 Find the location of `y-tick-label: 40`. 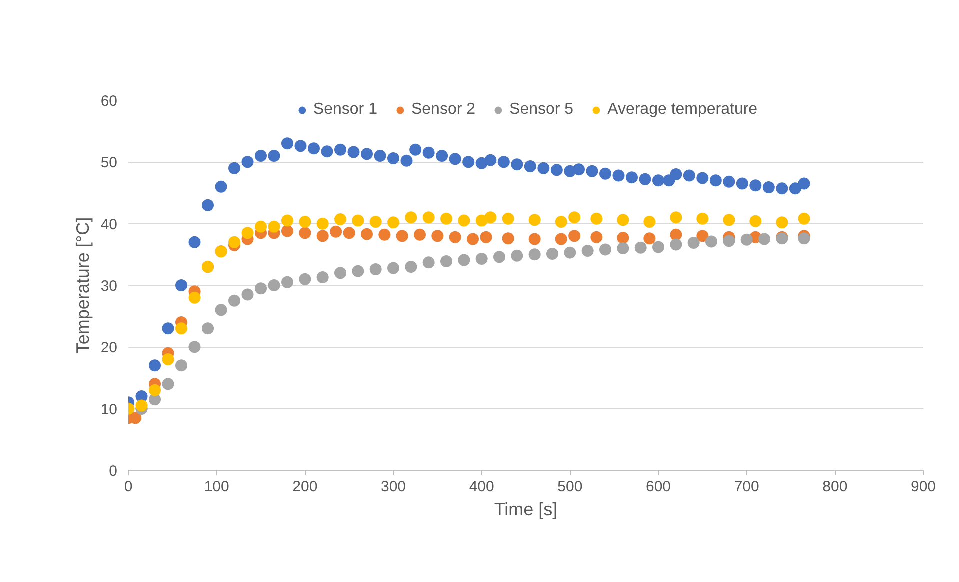

y-tick-label: 40 is located at coordinates (109, 225).